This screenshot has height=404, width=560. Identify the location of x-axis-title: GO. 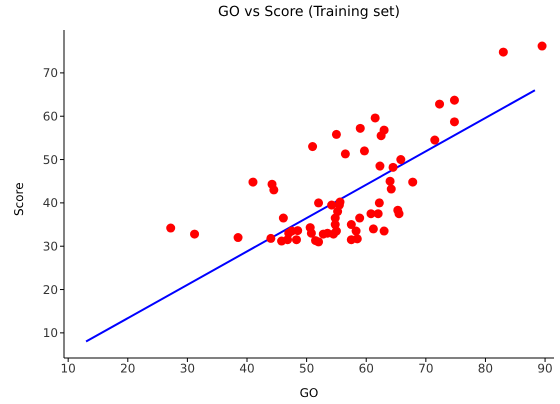
(309, 393).